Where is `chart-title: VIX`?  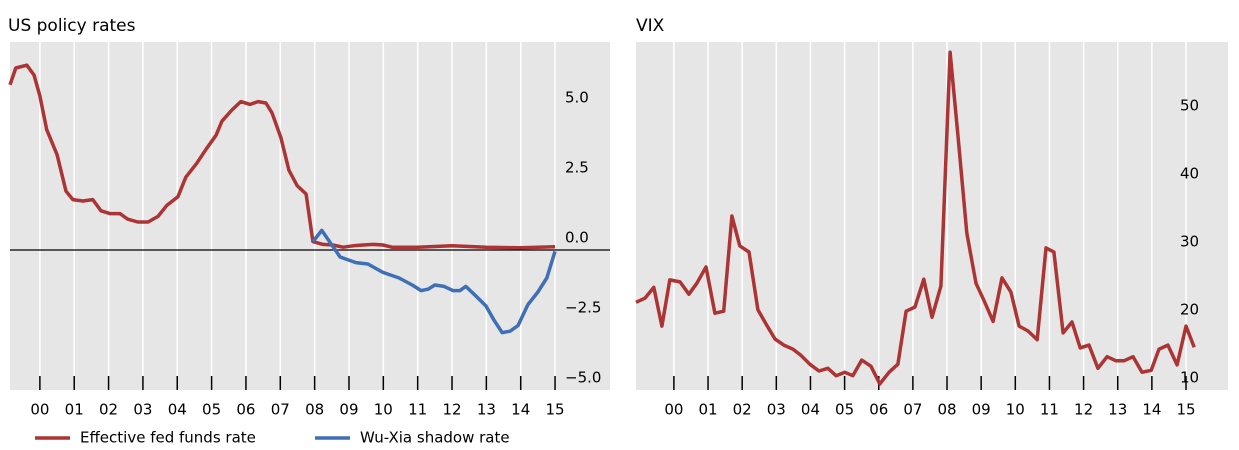 chart-title: VIX is located at coordinates (650, 26).